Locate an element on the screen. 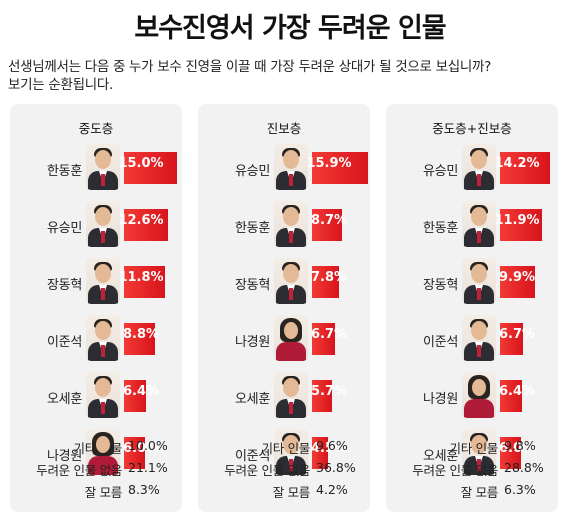 The image size is (580, 514). other-response-row: 두려운 인물 없음 21.1% is located at coordinates (96, 470).